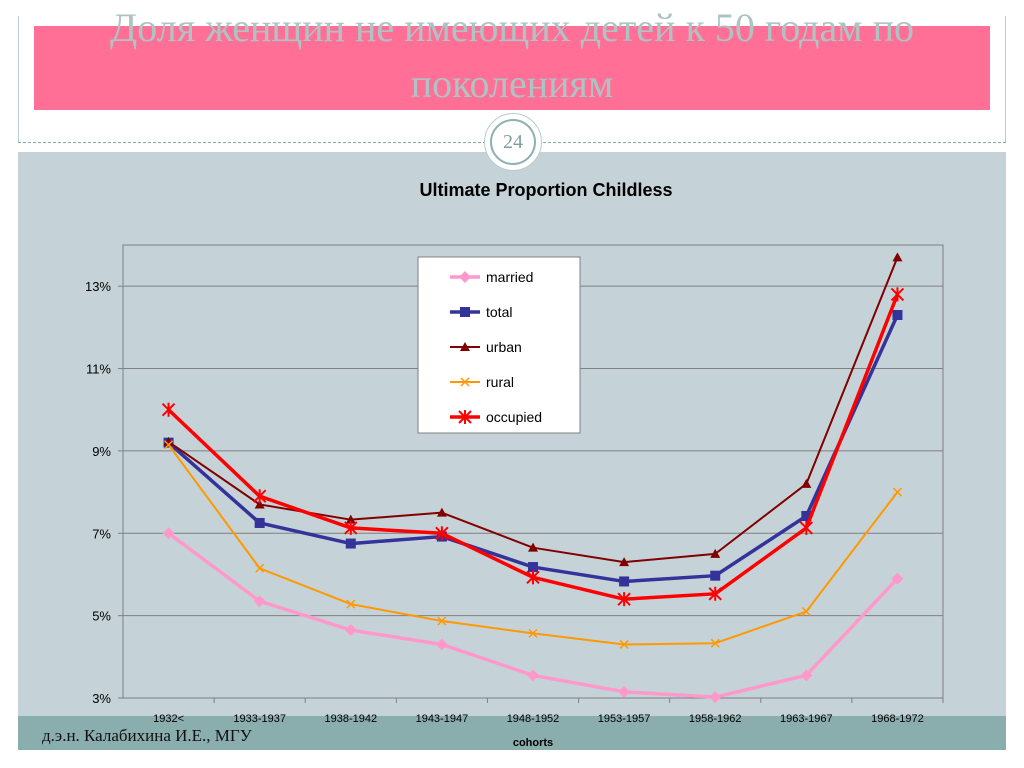  Describe the element at coordinates (806, 719) in the screenshot. I see `x-tick-label: 1963-1967` at that location.